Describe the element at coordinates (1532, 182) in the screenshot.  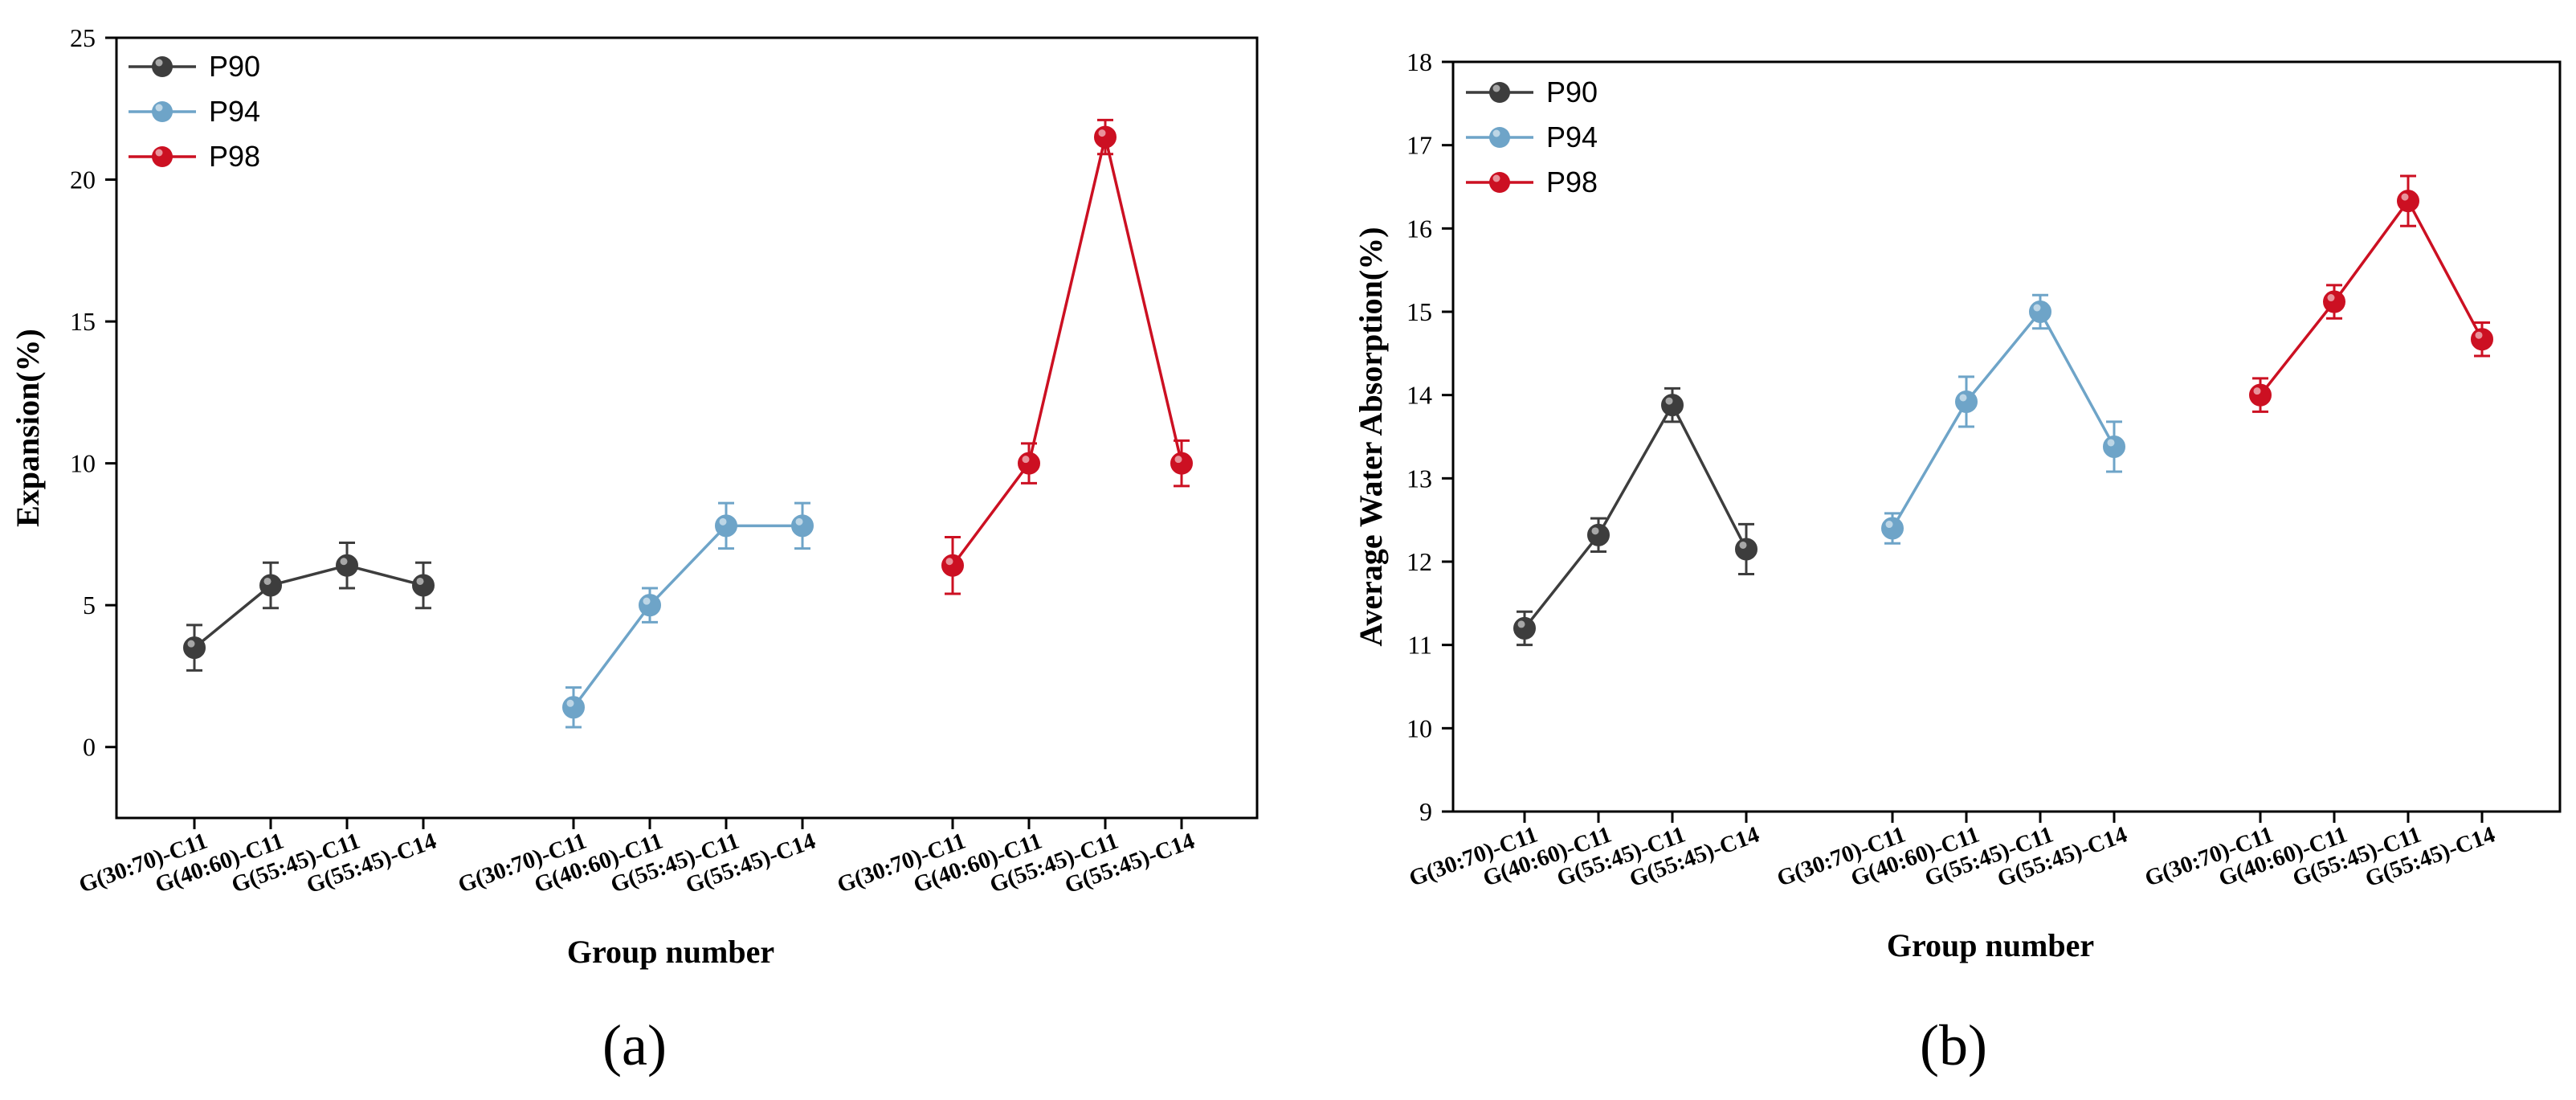
I see `legend-entry-p98: P98` at that location.